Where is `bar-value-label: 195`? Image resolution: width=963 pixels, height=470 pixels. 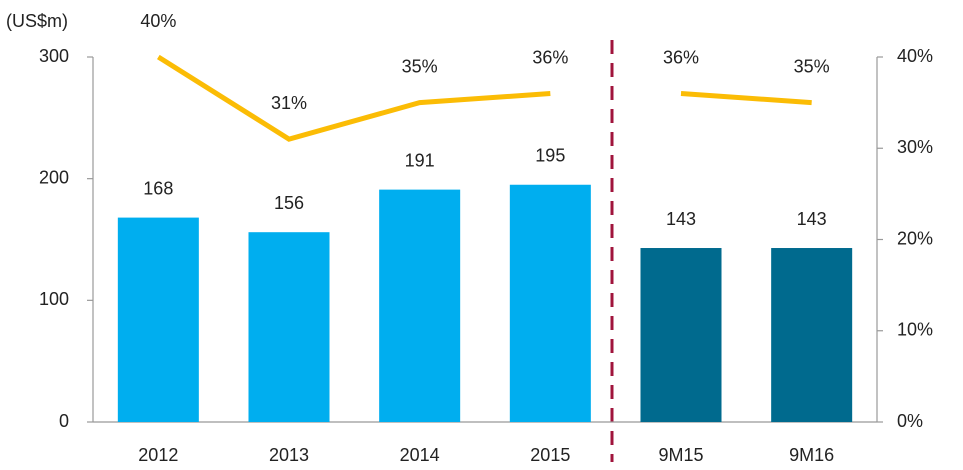
bar-value-label: 195 is located at coordinates (550, 156).